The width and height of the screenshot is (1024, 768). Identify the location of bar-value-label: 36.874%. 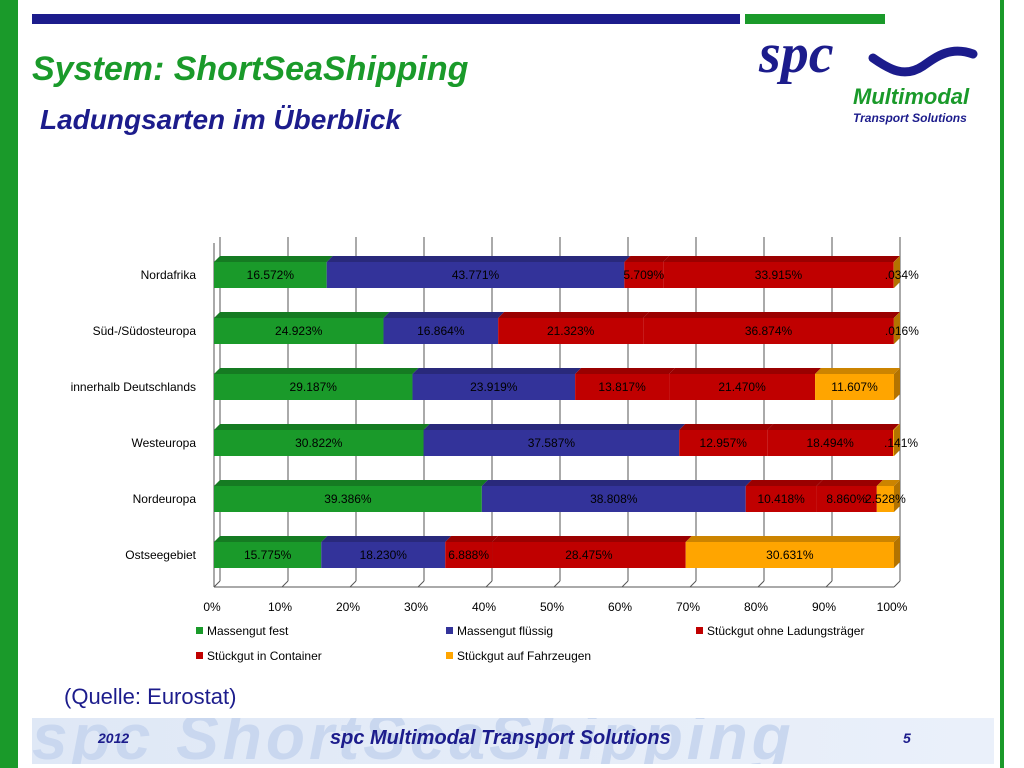
(769, 331).